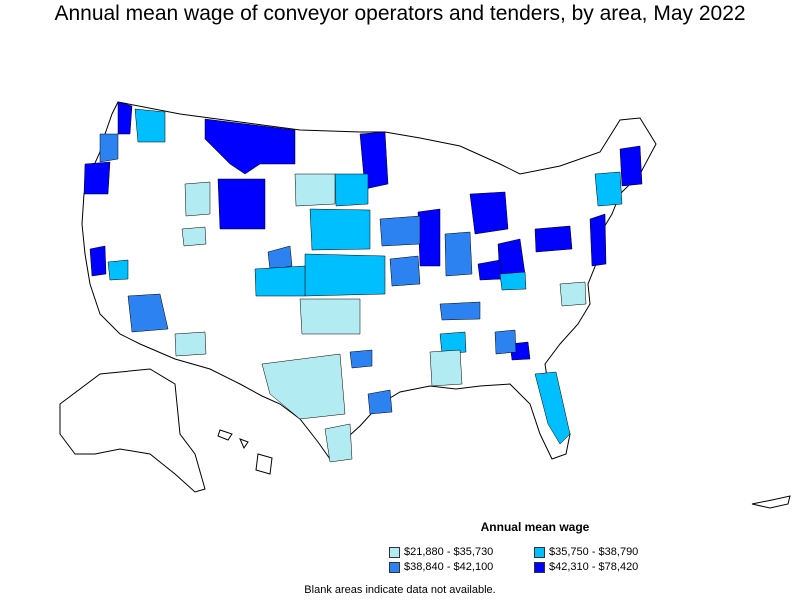  I want to click on region-mississippi, so click(446, 368).